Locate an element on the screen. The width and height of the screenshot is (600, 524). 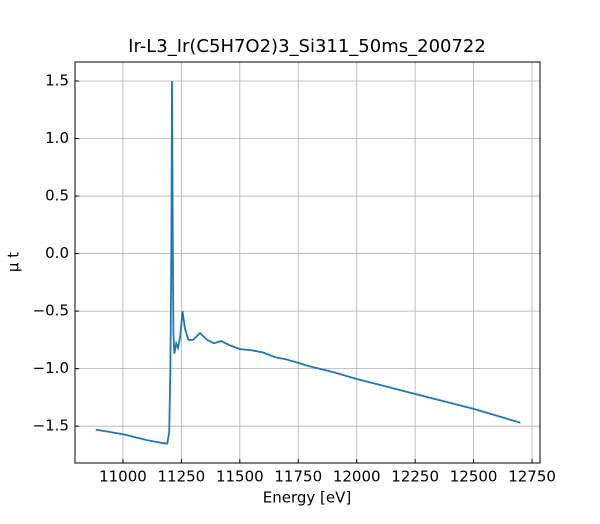
x-tick-label: 12750 is located at coordinates (532, 477).